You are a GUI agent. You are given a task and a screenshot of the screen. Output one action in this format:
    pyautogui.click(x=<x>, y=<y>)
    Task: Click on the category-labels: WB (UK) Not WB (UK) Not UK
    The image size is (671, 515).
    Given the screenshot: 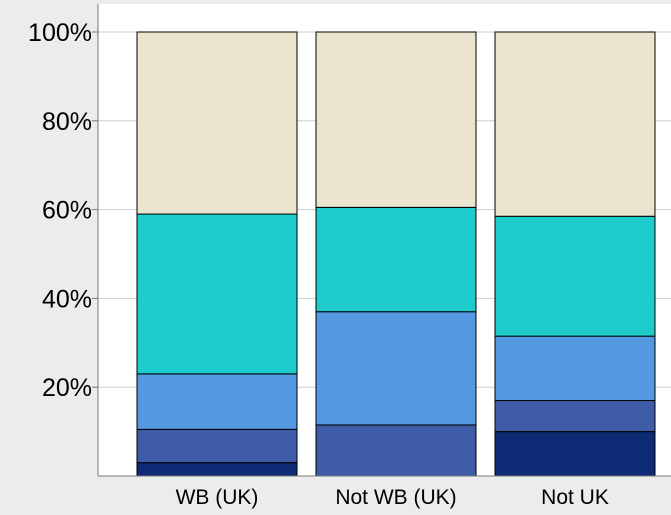 What is the action you would take?
    pyautogui.click(x=392, y=497)
    